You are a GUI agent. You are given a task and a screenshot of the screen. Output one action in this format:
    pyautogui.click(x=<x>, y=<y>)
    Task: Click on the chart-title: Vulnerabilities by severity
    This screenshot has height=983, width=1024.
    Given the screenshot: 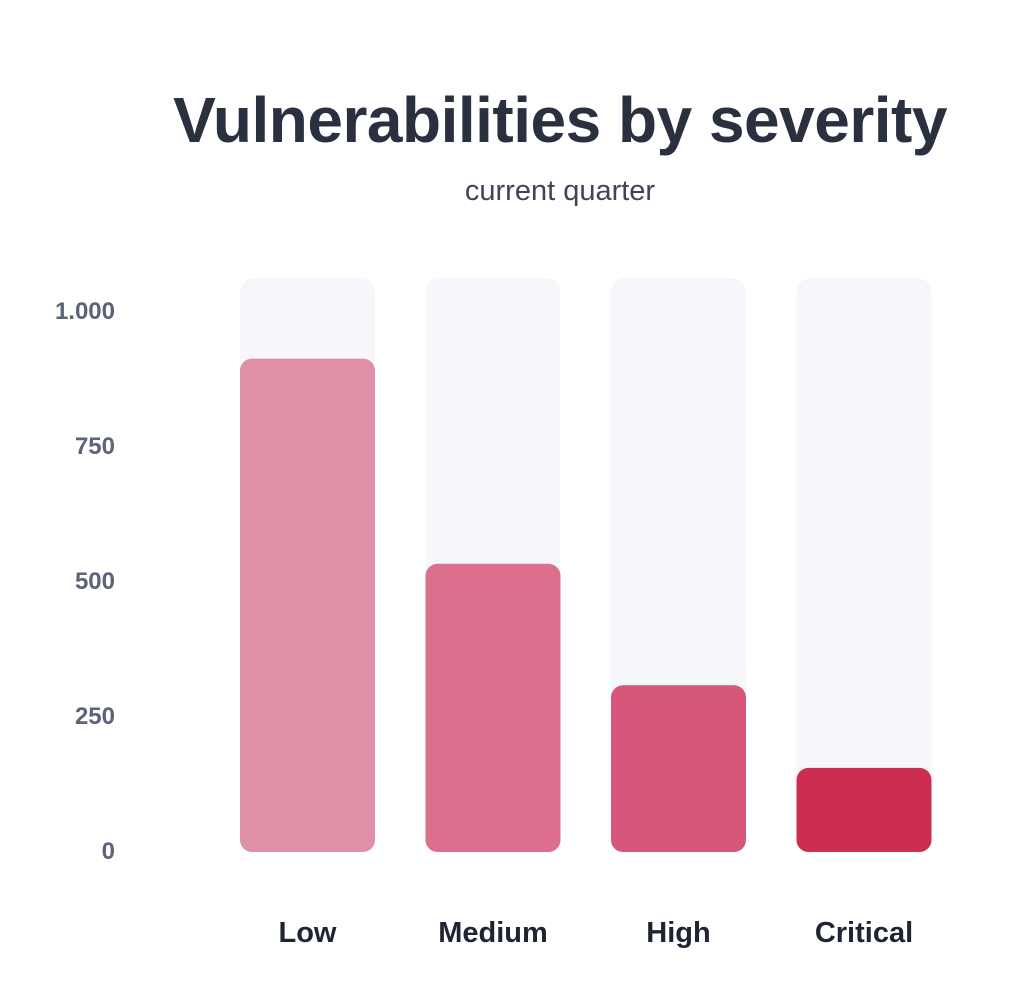 What is the action you would take?
    pyautogui.click(x=560, y=120)
    